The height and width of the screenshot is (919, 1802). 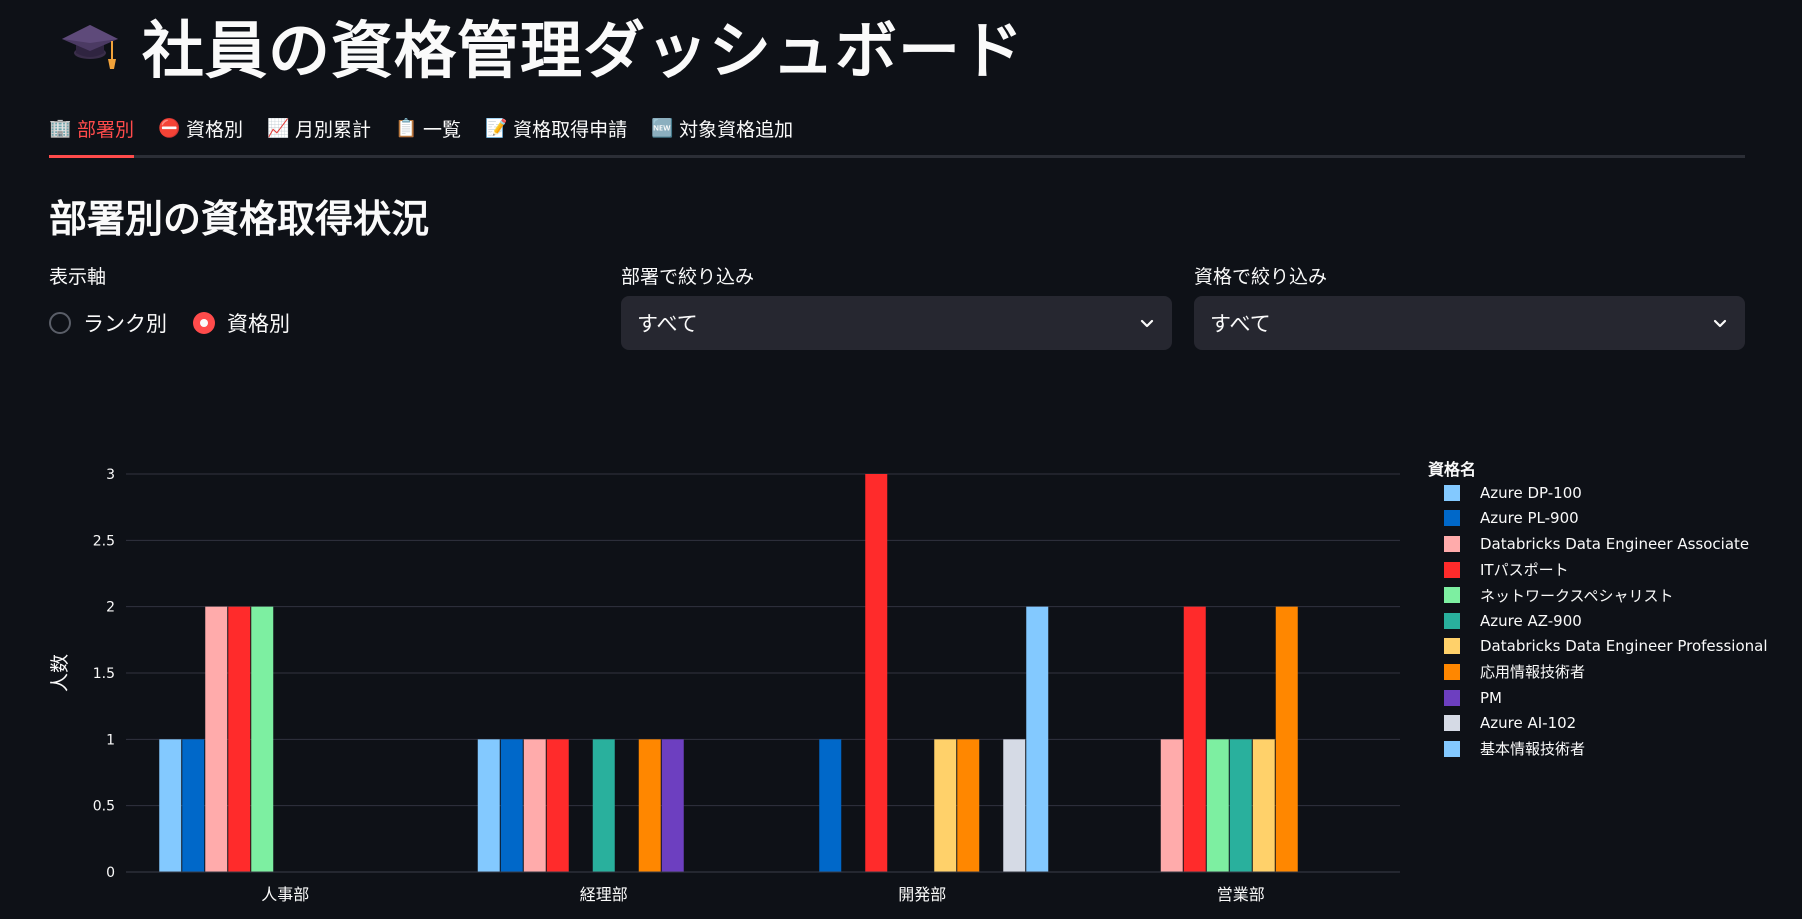 I want to click on legend-item: Azure AZ-900, so click(x=1615, y=621).